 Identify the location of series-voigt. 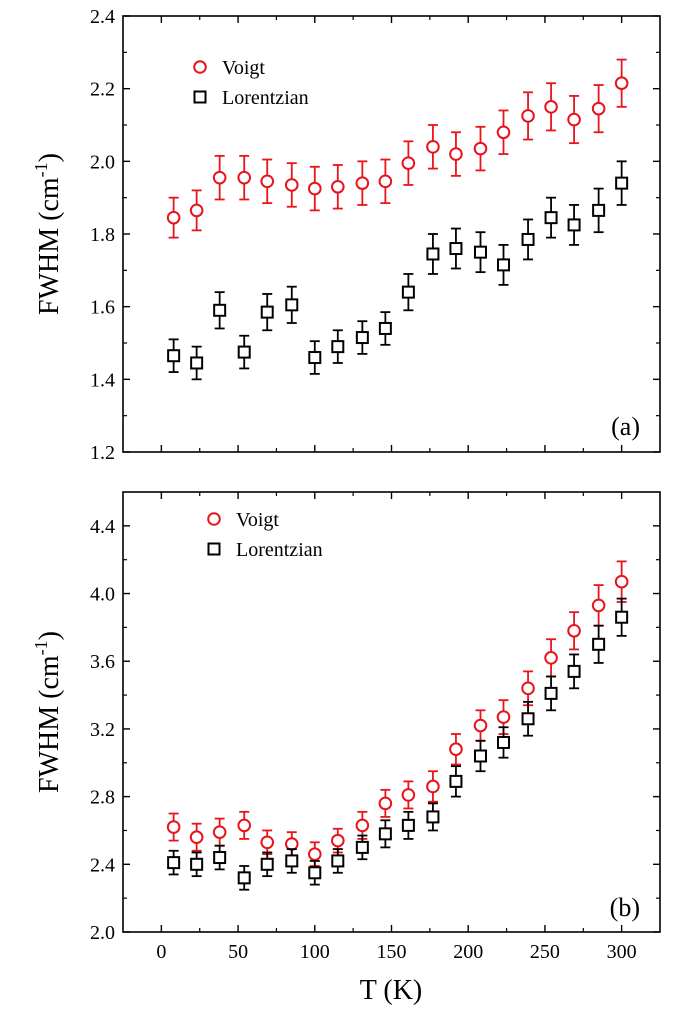
(397, 148).